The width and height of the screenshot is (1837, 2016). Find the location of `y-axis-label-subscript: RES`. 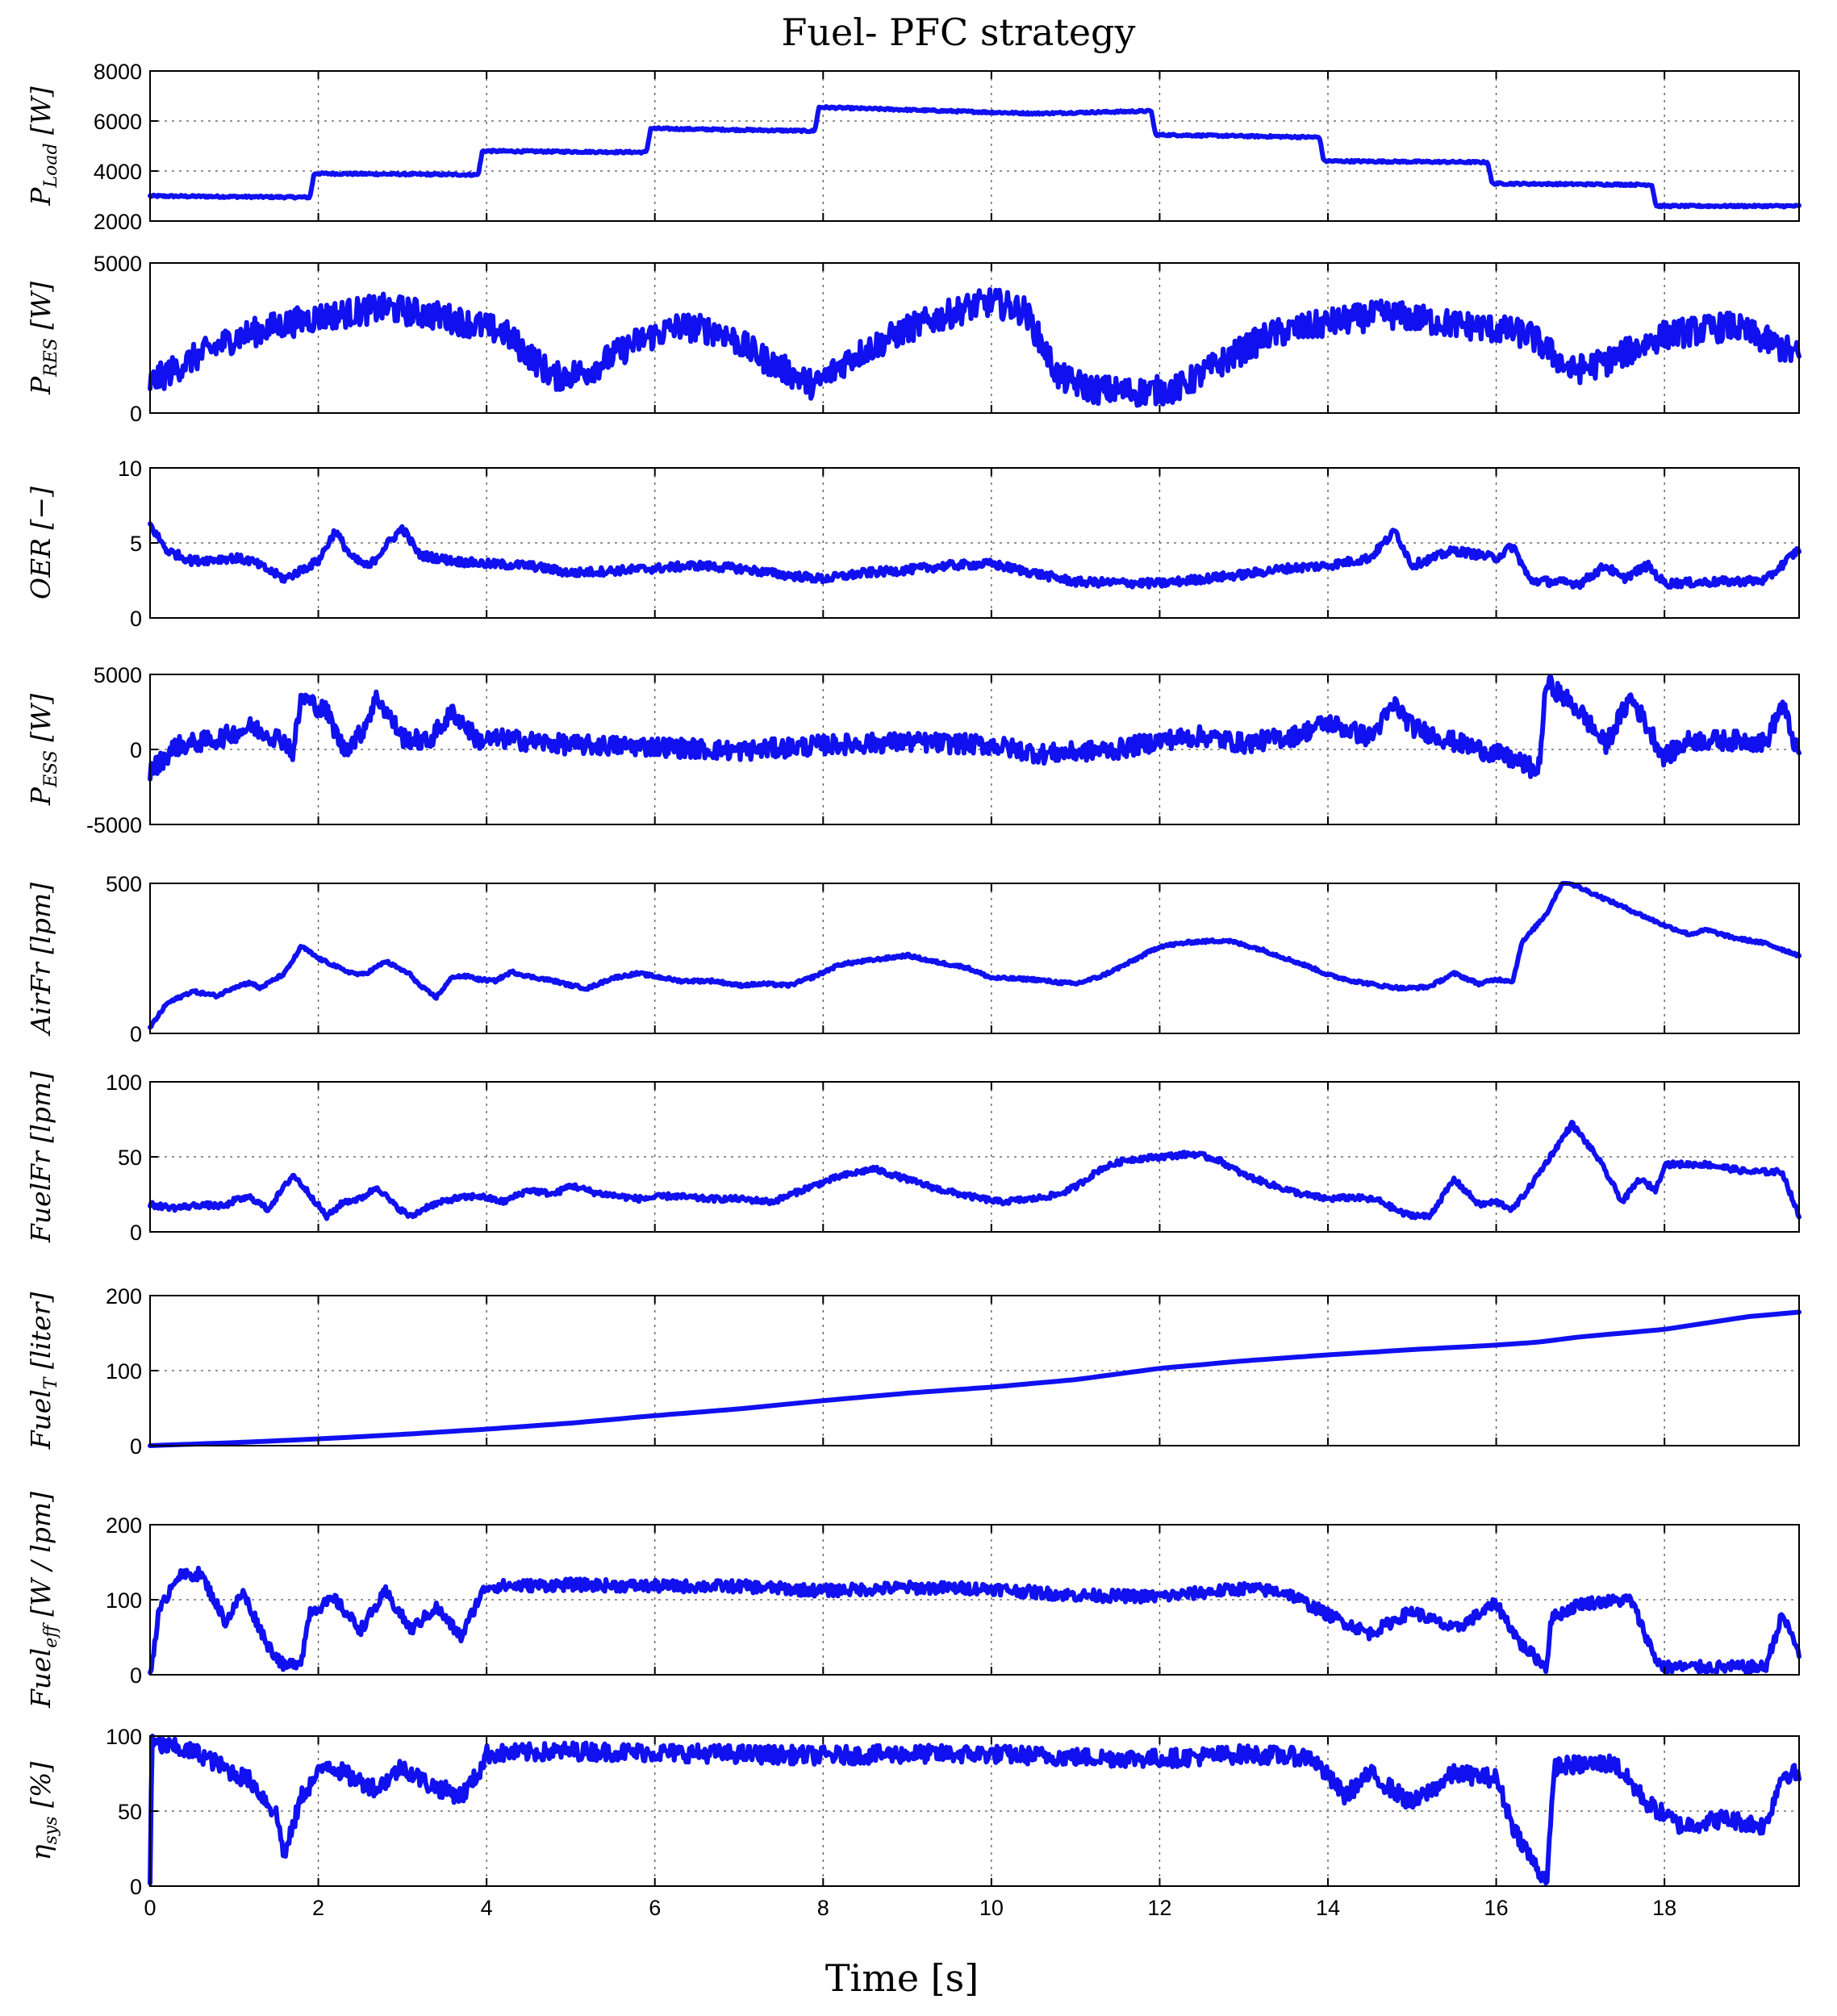

y-axis-label-subscript: RES is located at coordinates (51, 358).